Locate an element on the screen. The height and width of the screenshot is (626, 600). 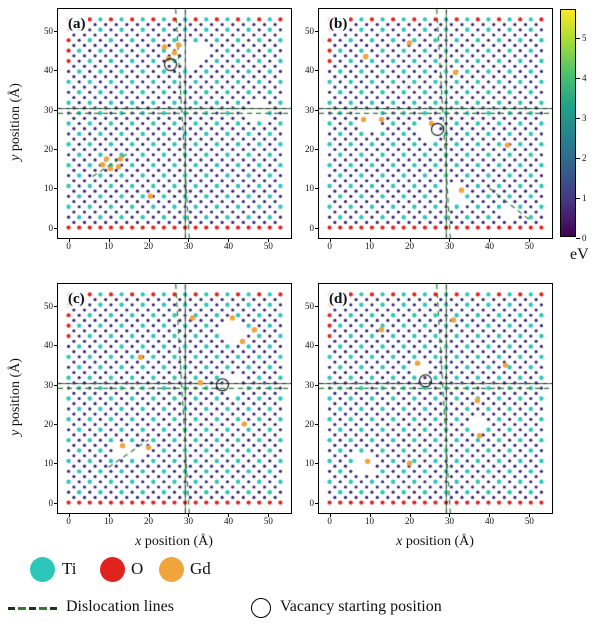
ti-label: Ti is located at coordinates (69, 568).